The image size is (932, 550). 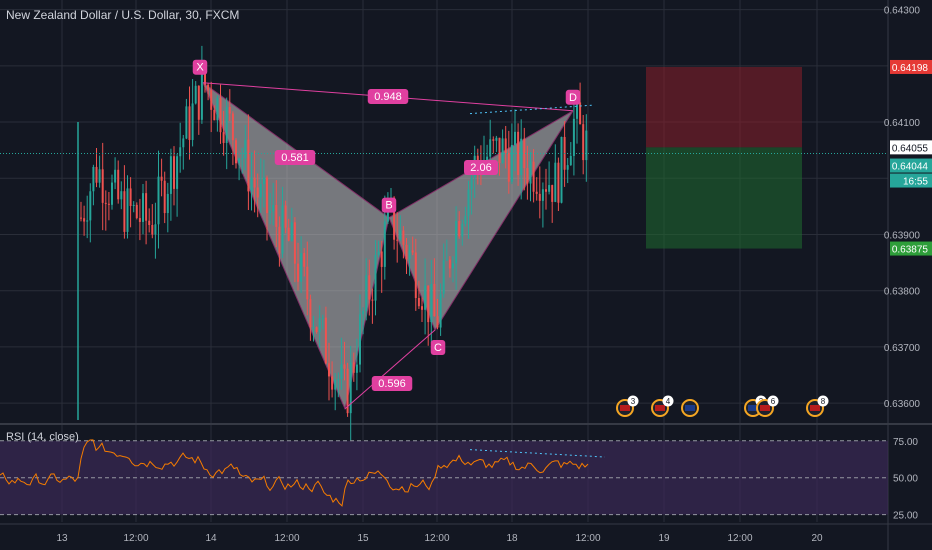 I want to click on rsi-line, so click(x=294, y=473).